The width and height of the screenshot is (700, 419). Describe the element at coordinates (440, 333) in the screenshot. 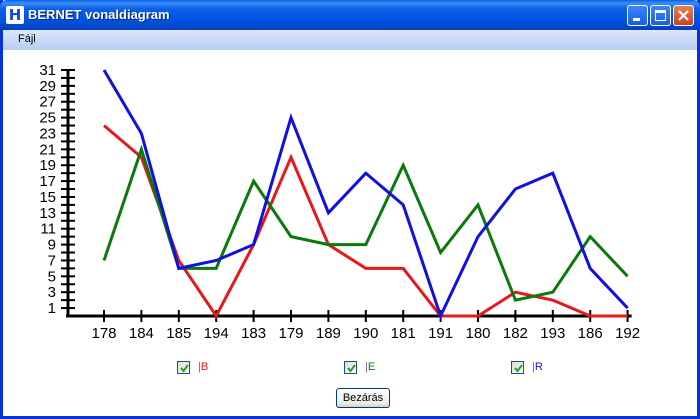

I see `x-tick-label: 191` at that location.